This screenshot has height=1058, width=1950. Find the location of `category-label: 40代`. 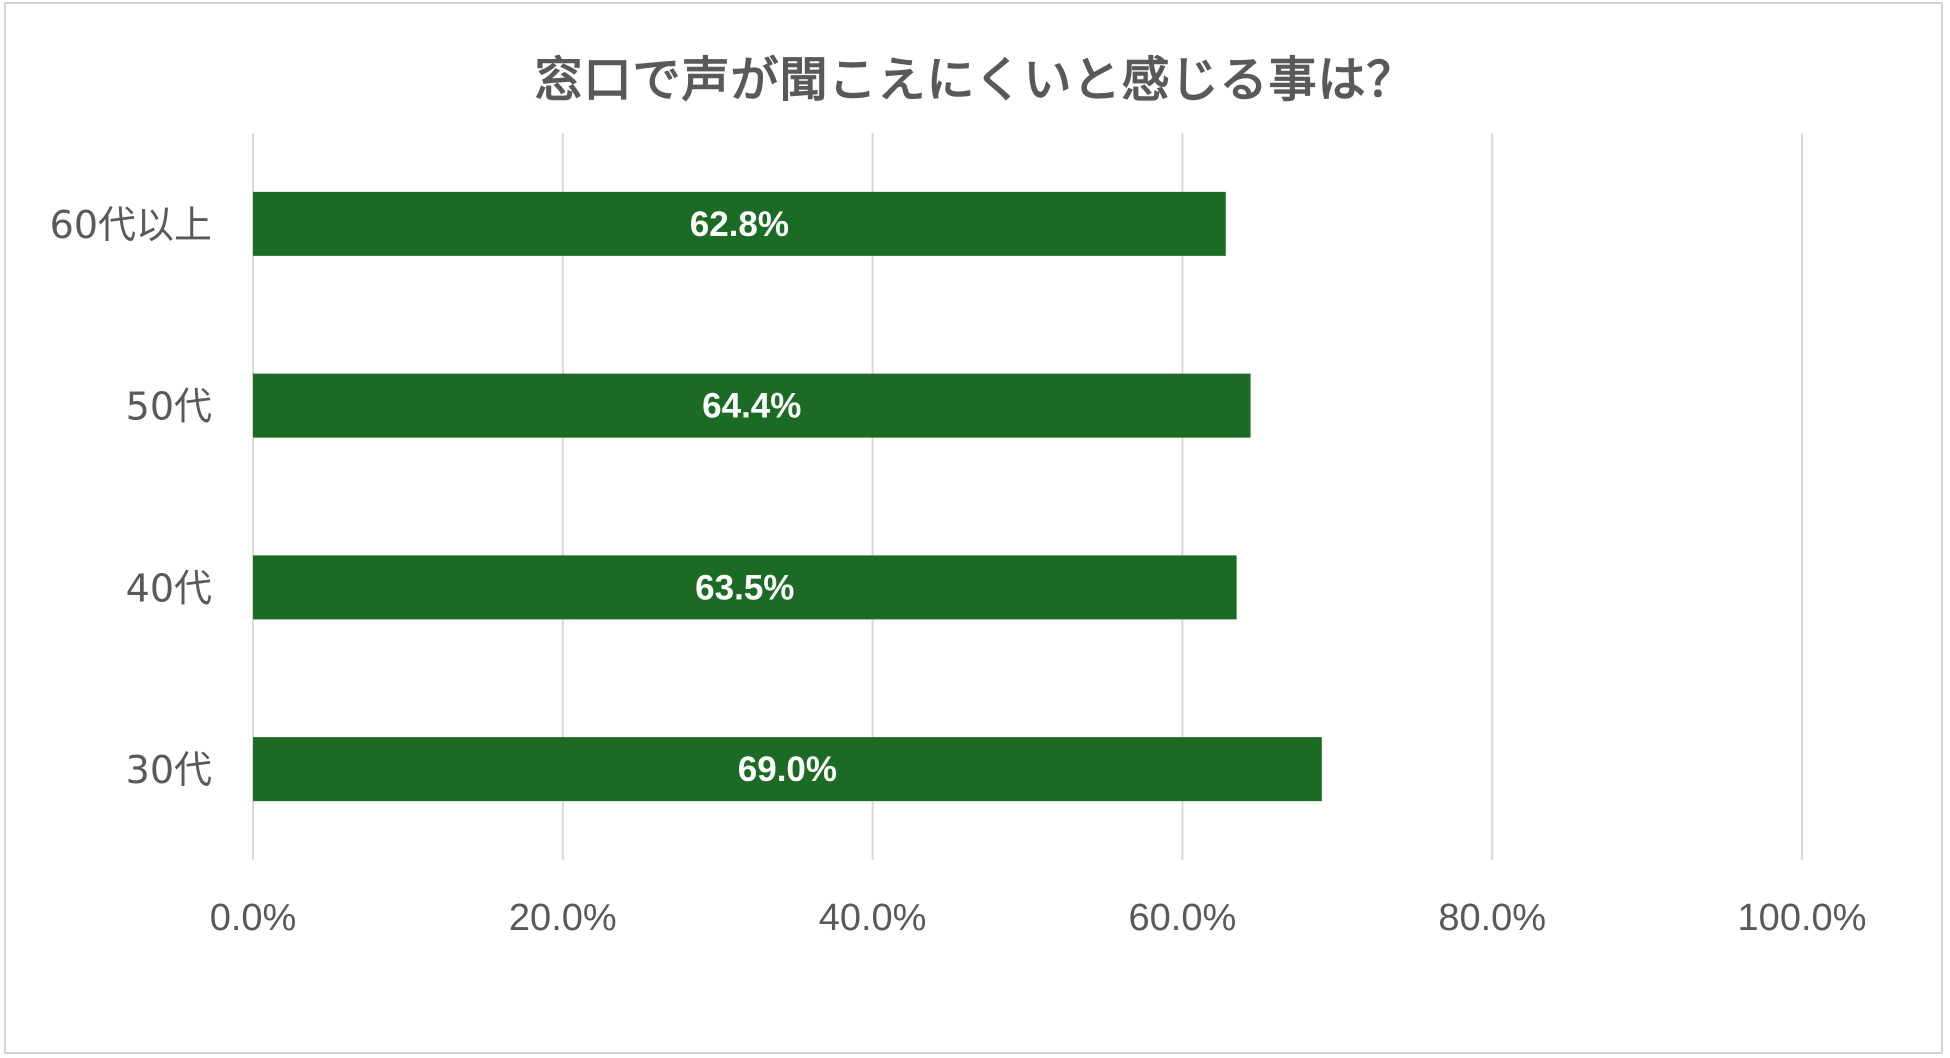

category-label: 40代 is located at coordinates (169, 588).